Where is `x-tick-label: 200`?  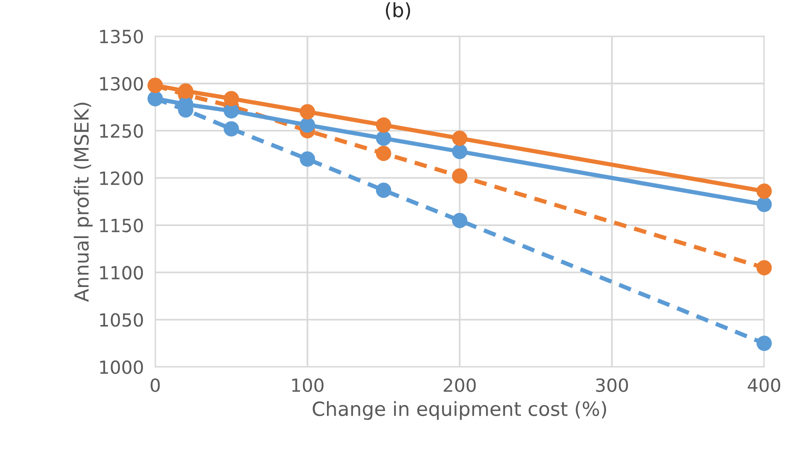
x-tick-label: 200 is located at coordinates (460, 385).